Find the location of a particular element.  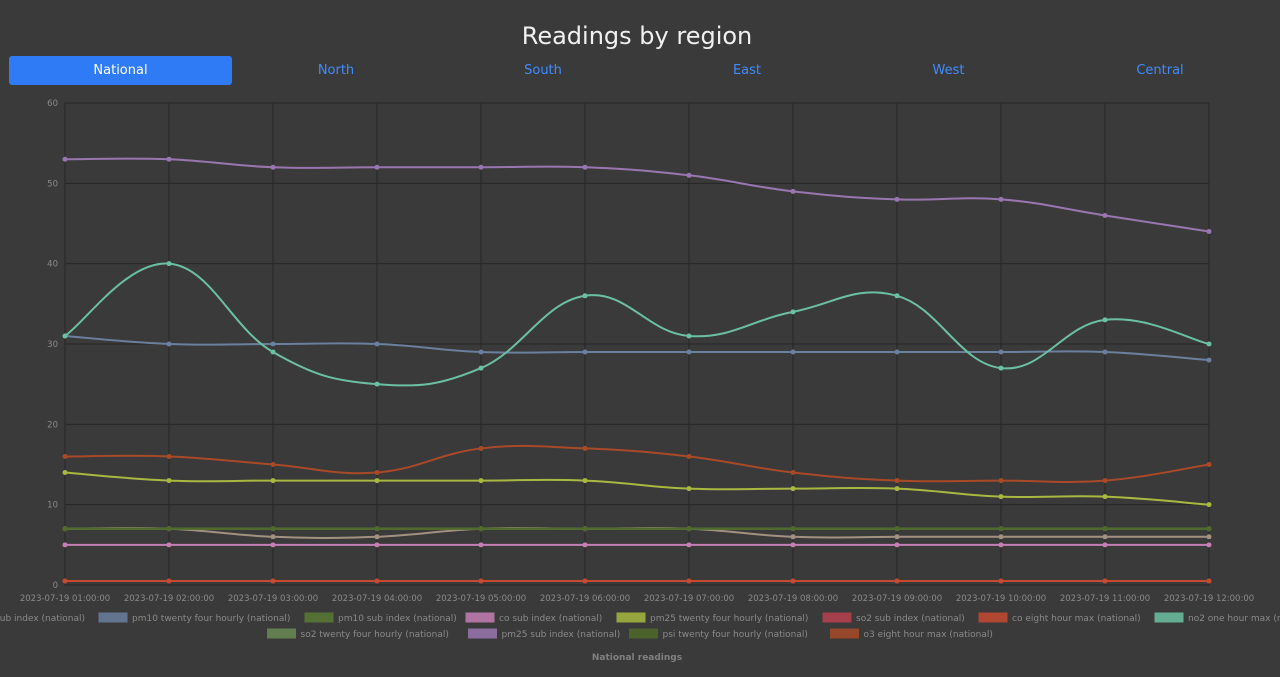

legend-item: pm25 twenty four hourly (national) is located at coordinates (712, 618).